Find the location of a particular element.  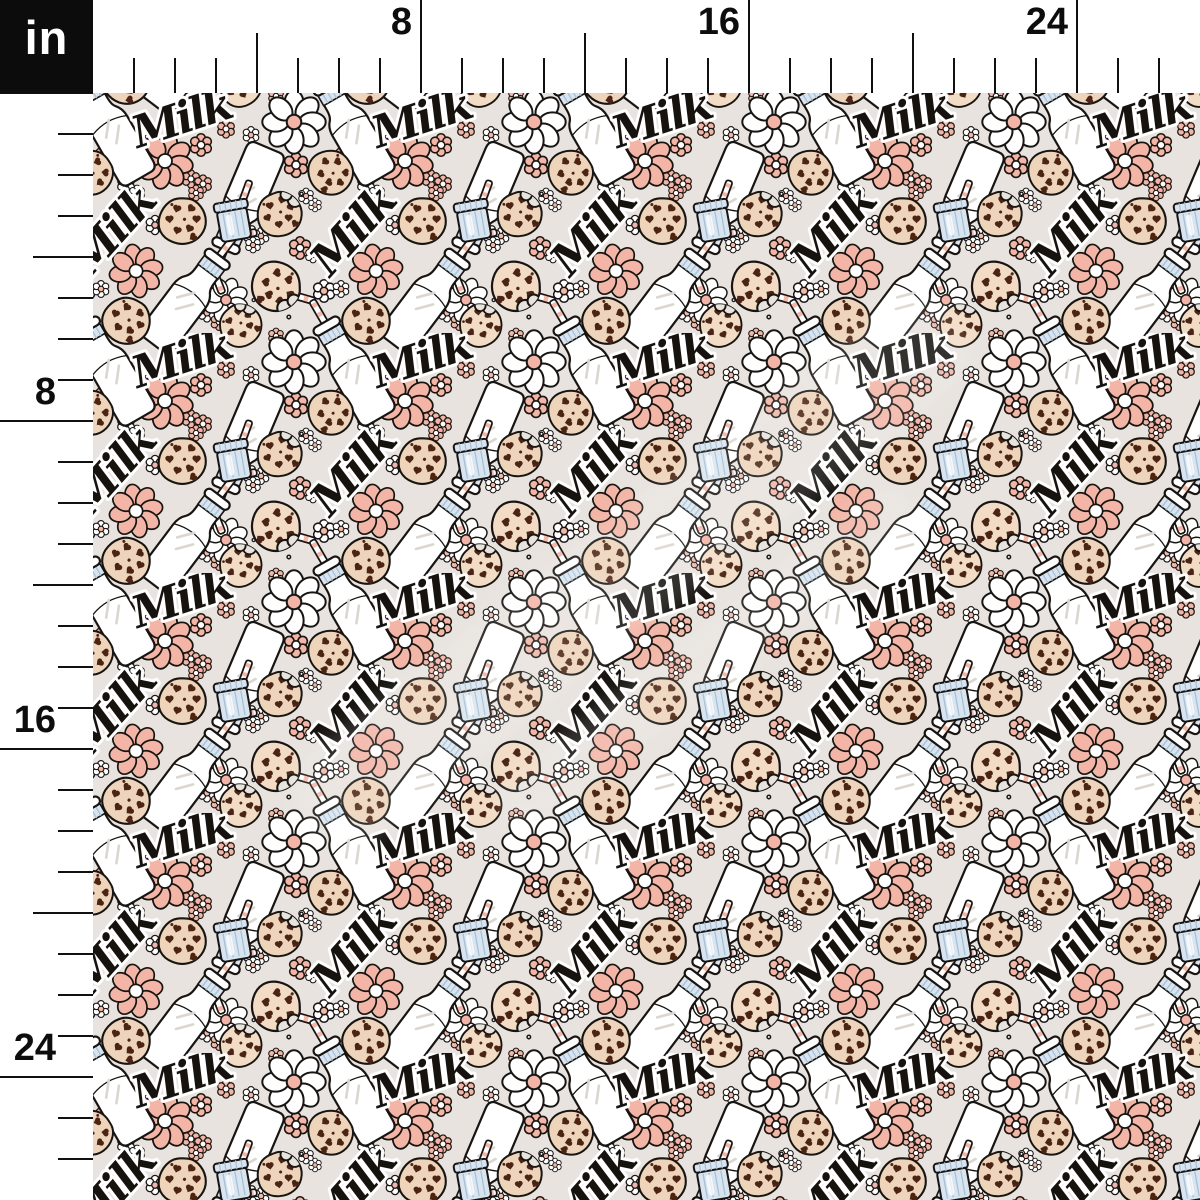

ruler-top-label-24: 24 is located at coordinates (1046, 22).